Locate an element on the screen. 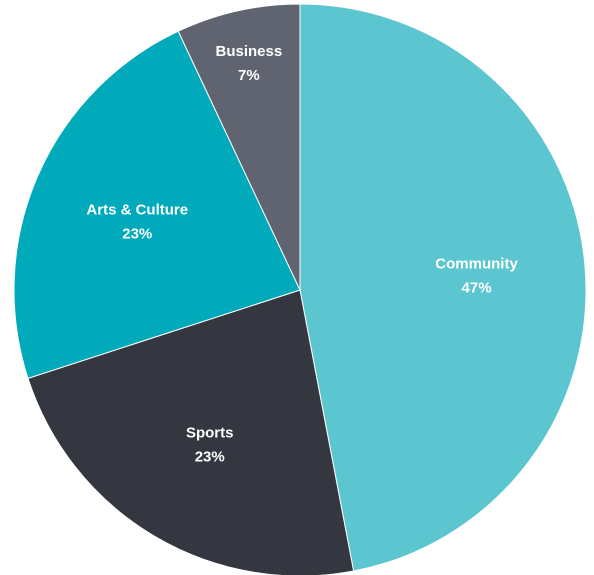 This screenshot has width=594, height=575. slice-label-business: Business is located at coordinates (248, 51).